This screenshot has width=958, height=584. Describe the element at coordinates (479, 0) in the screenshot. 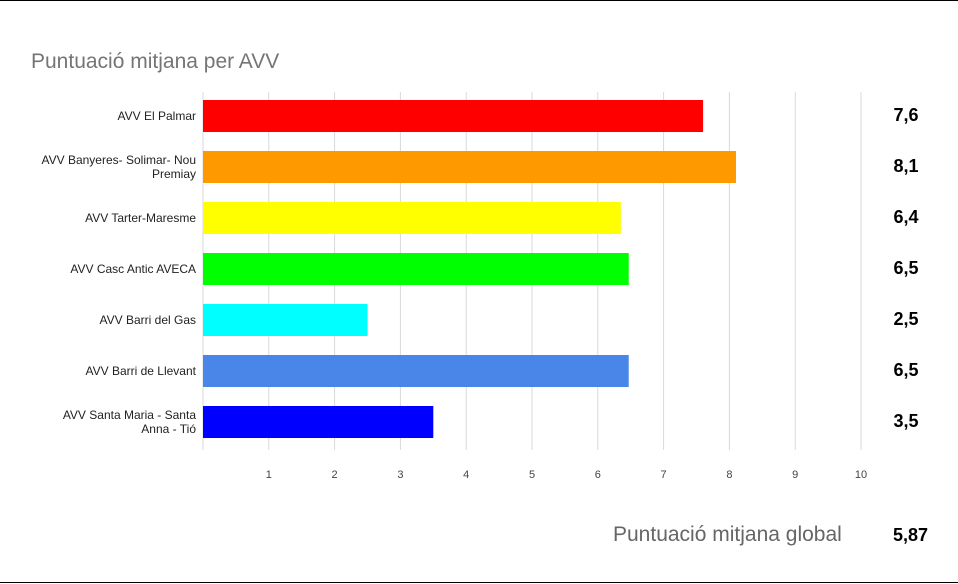

I see `top-border` at that location.